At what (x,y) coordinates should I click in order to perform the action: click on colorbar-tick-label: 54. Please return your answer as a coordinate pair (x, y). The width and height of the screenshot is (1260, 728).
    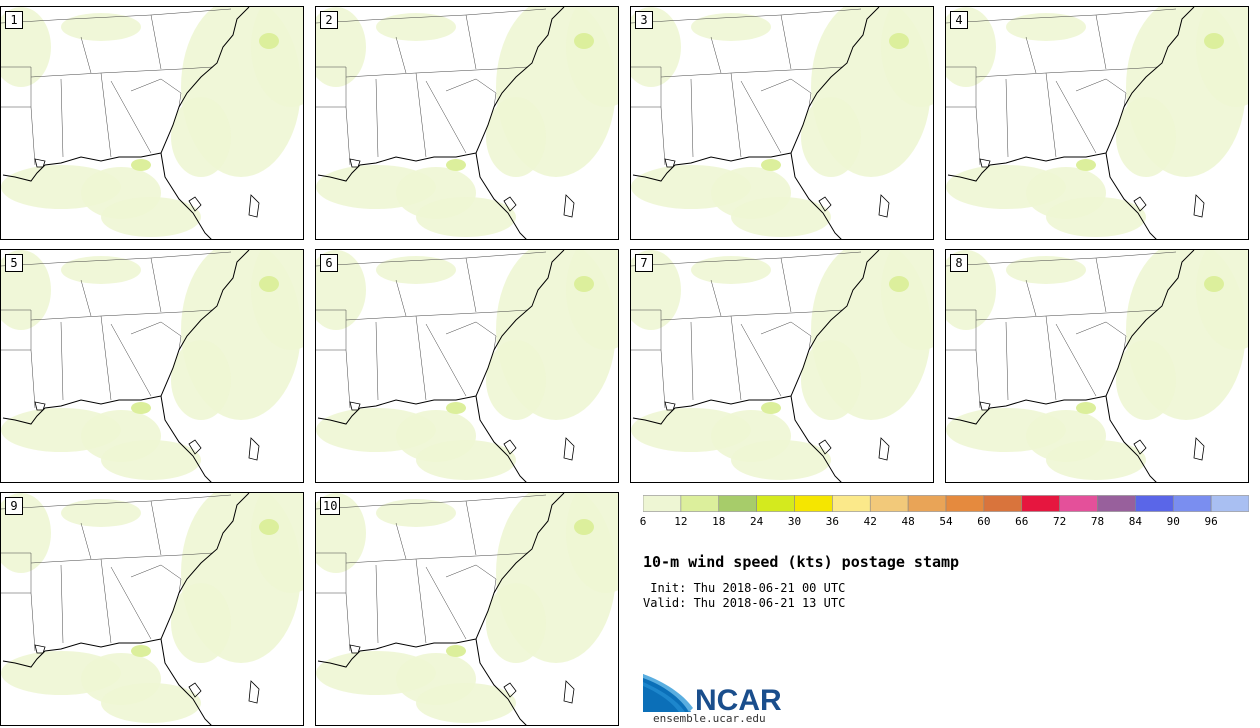
    Looking at the image, I should click on (946, 521).